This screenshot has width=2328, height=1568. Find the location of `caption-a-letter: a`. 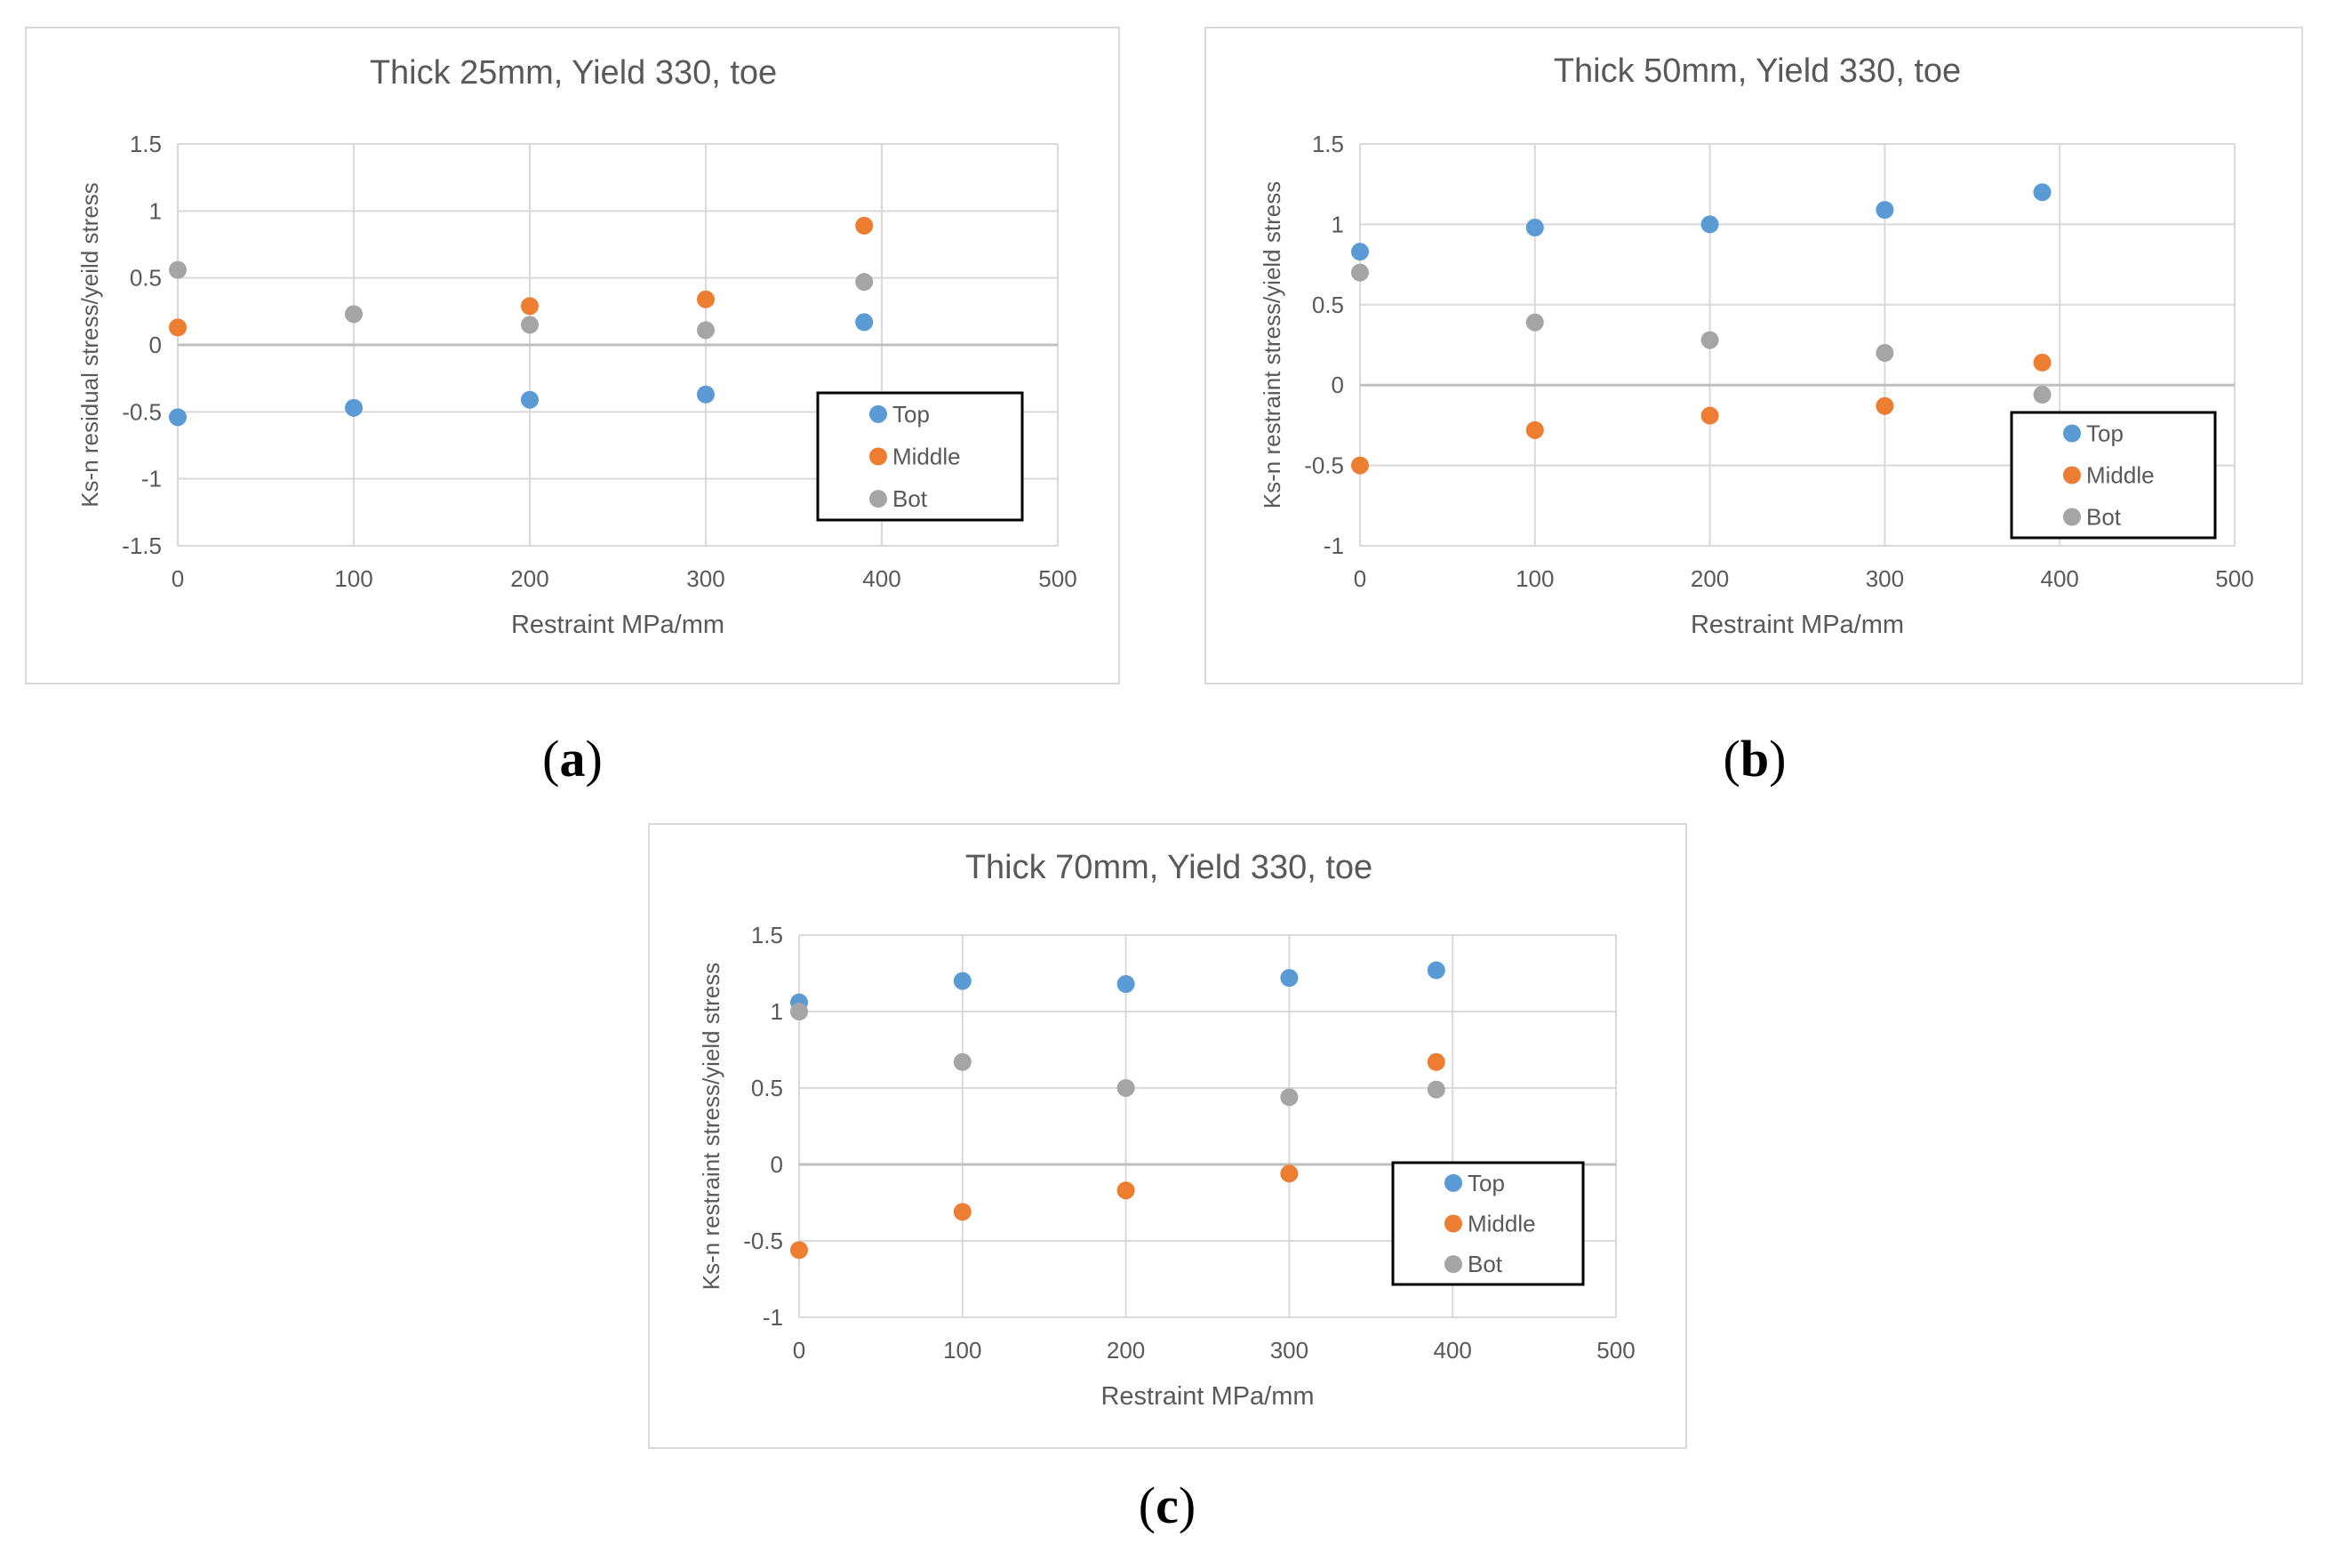

caption-a-letter: a is located at coordinates (572, 759).